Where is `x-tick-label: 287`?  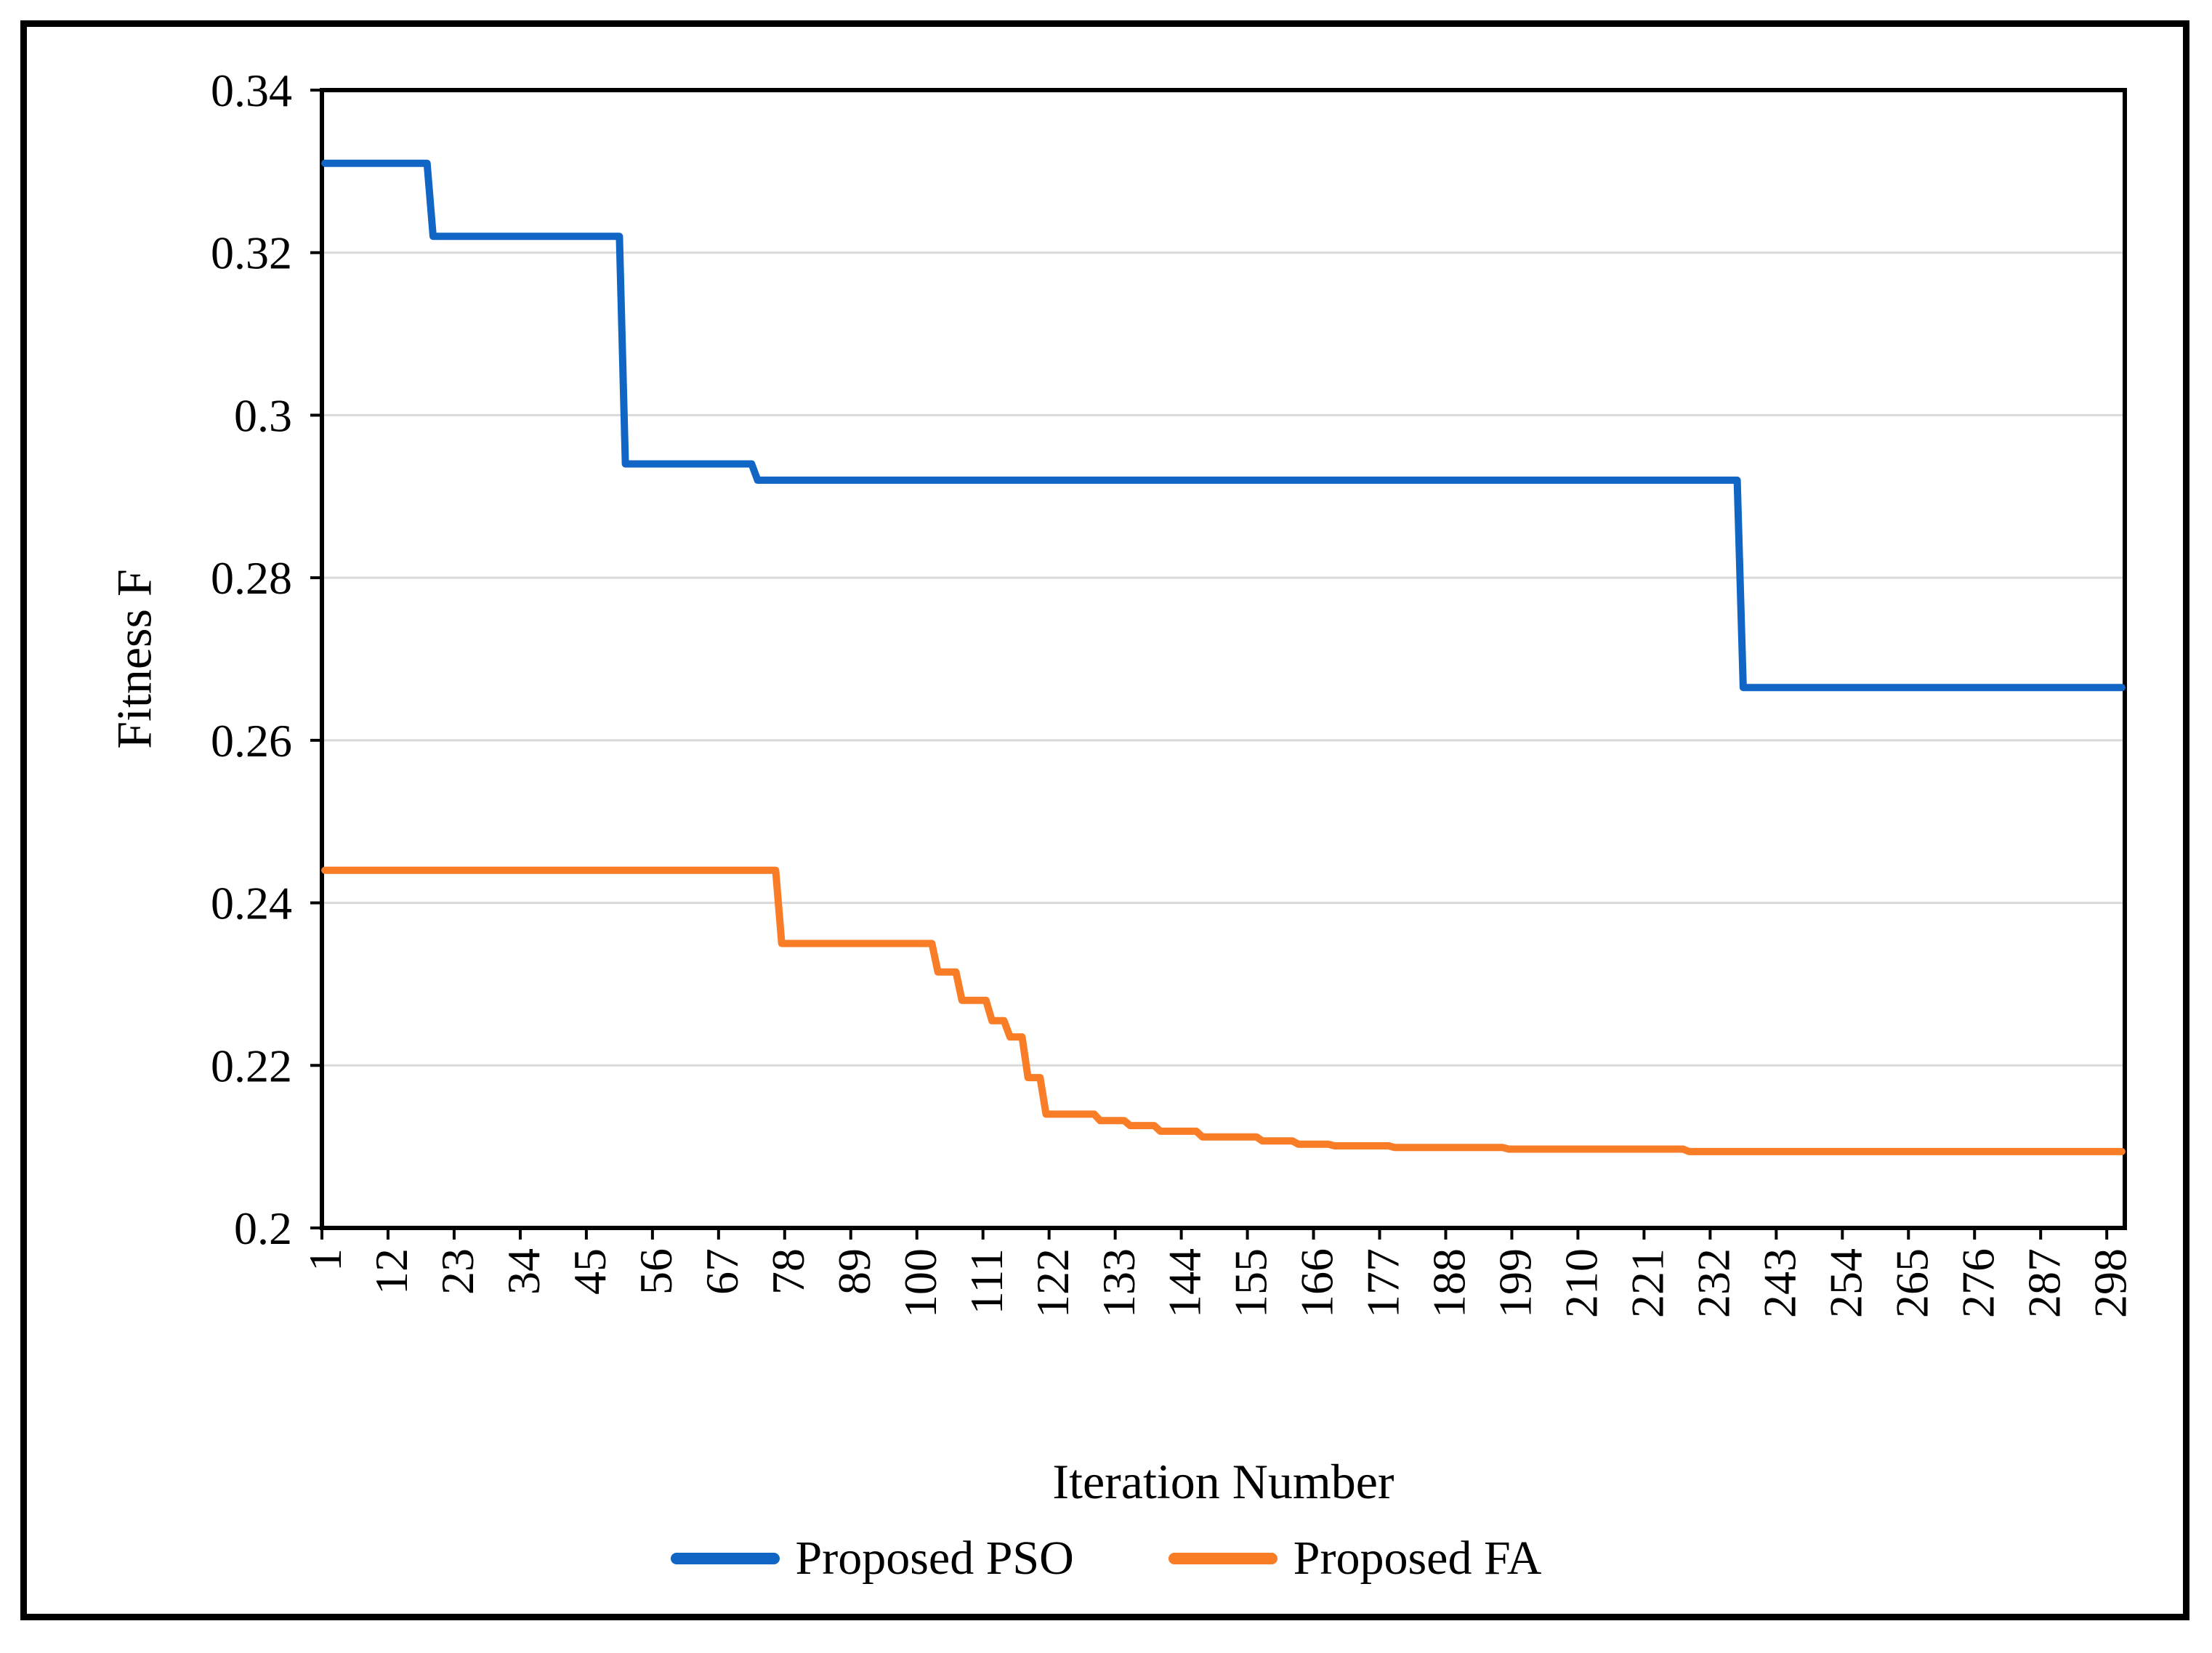
x-tick-label: 287 is located at coordinates (2044, 1283).